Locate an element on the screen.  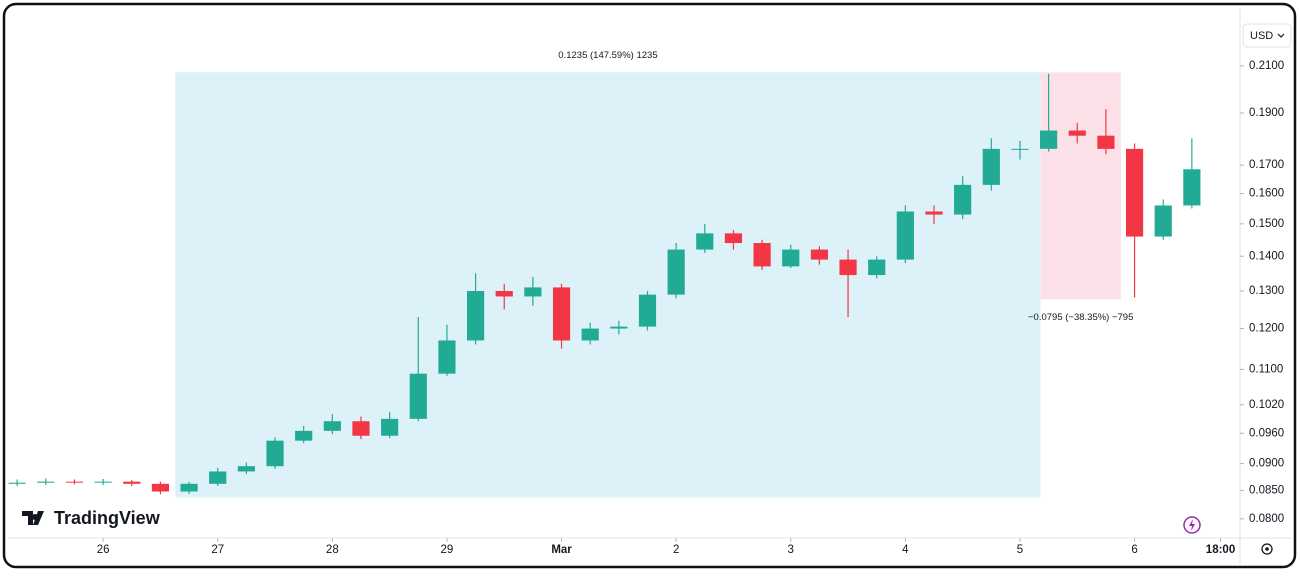
currency-caret is located at coordinates (1281, 35).